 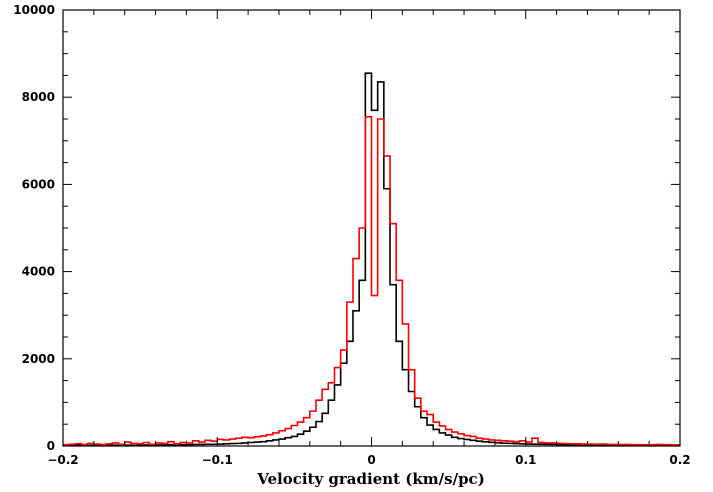 What do you see at coordinates (38, 359) in the screenshot?
I see `y-tick-label: 2000` at bounding box center [38, 359].